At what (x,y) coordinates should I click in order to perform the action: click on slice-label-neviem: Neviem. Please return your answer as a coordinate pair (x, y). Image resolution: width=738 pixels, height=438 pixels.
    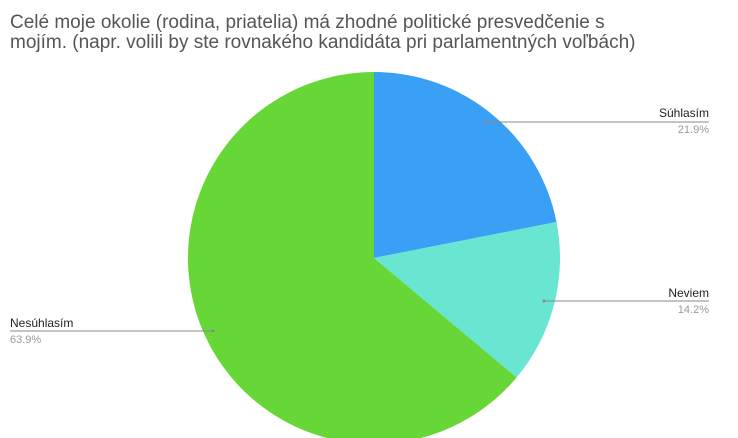
    Looking at the image, I should click on (688, 293).